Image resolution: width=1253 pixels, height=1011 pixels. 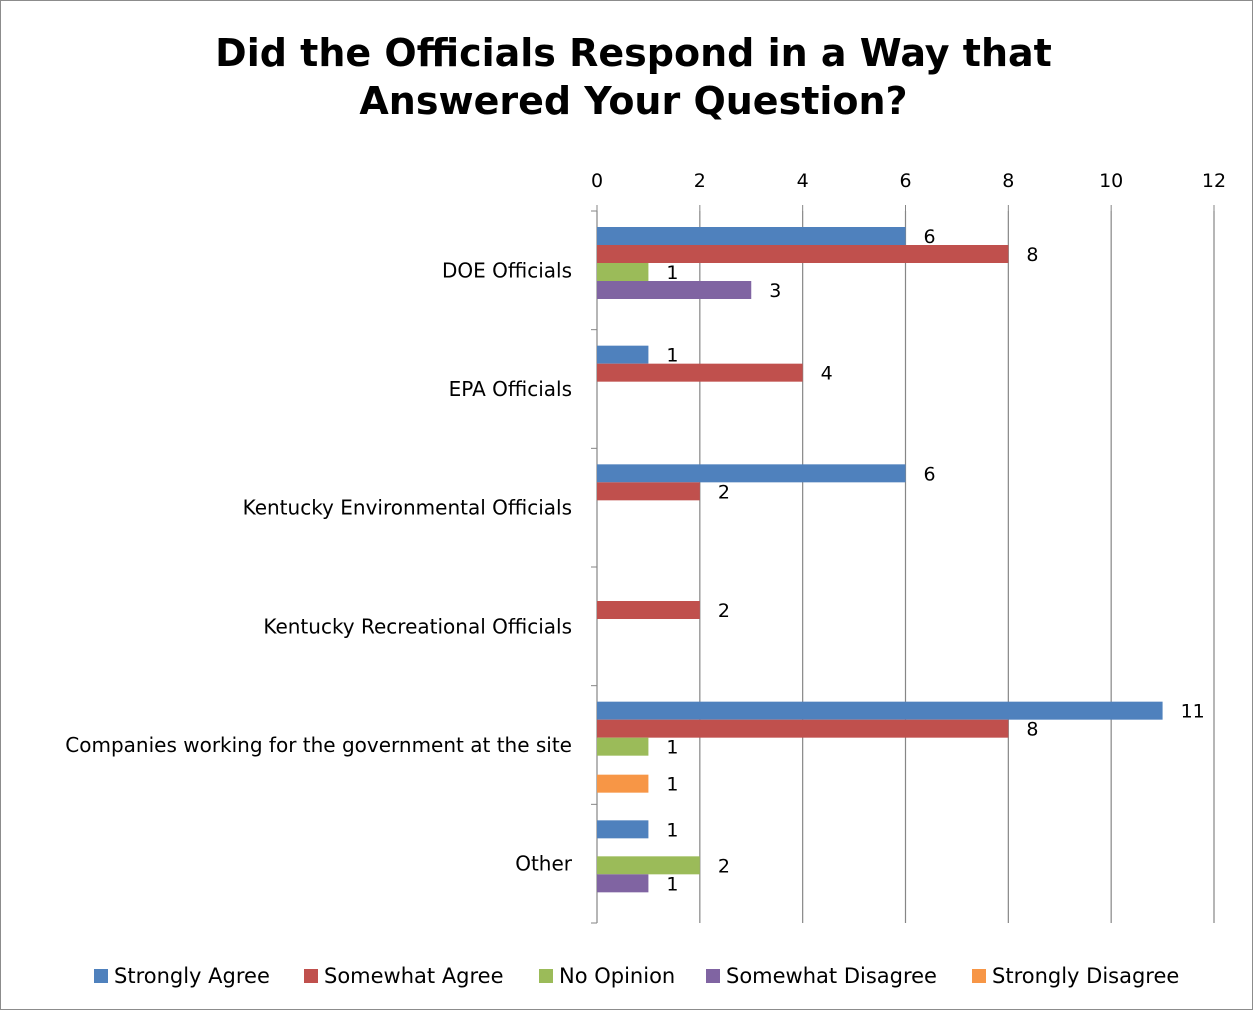 I want to click on legend-label: Strongly Agree, so click(x=192, y=976).